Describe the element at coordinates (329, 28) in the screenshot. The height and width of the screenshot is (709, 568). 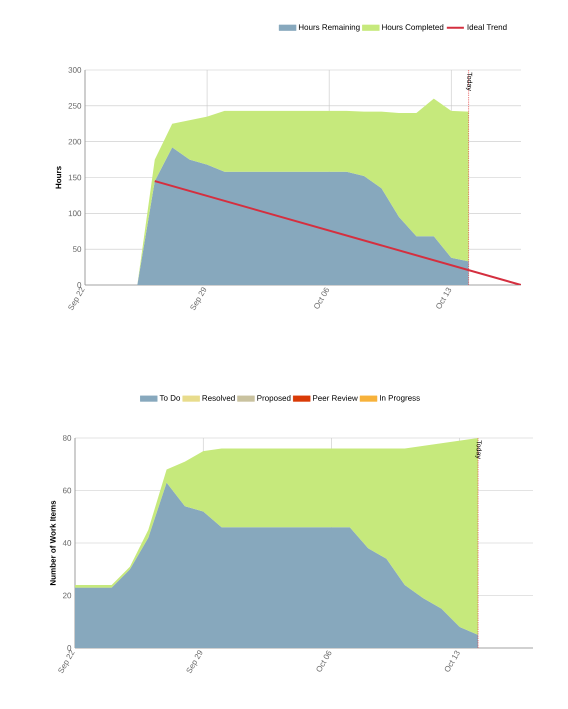
I see `legend-label: Hours Remaining` at that location.